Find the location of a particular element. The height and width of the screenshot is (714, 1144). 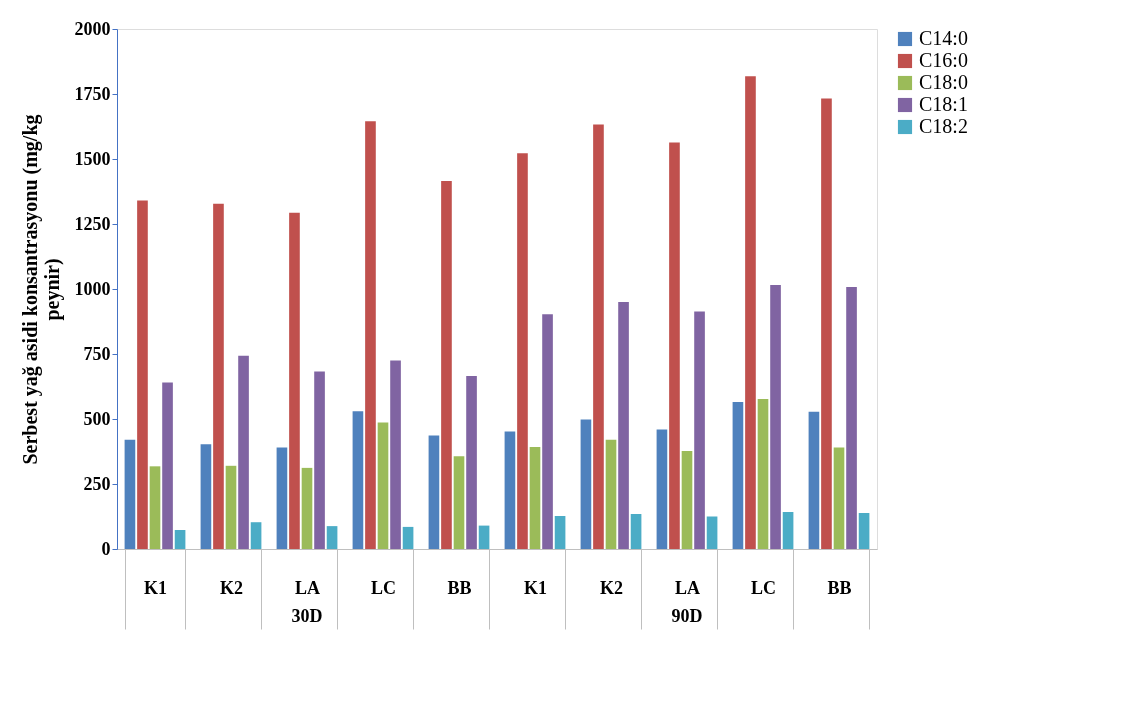

legend-label: C18:2 is located at coordinates (943, 126).